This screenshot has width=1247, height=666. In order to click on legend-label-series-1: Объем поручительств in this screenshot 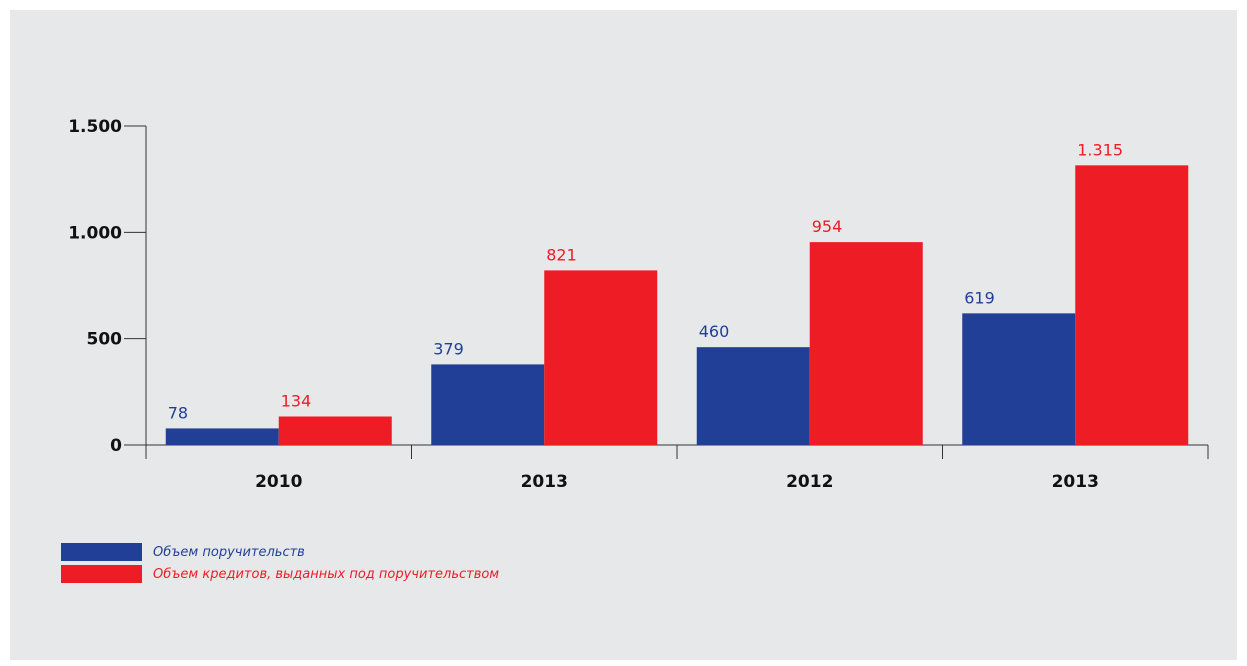, I will do `click(229, 552)`.